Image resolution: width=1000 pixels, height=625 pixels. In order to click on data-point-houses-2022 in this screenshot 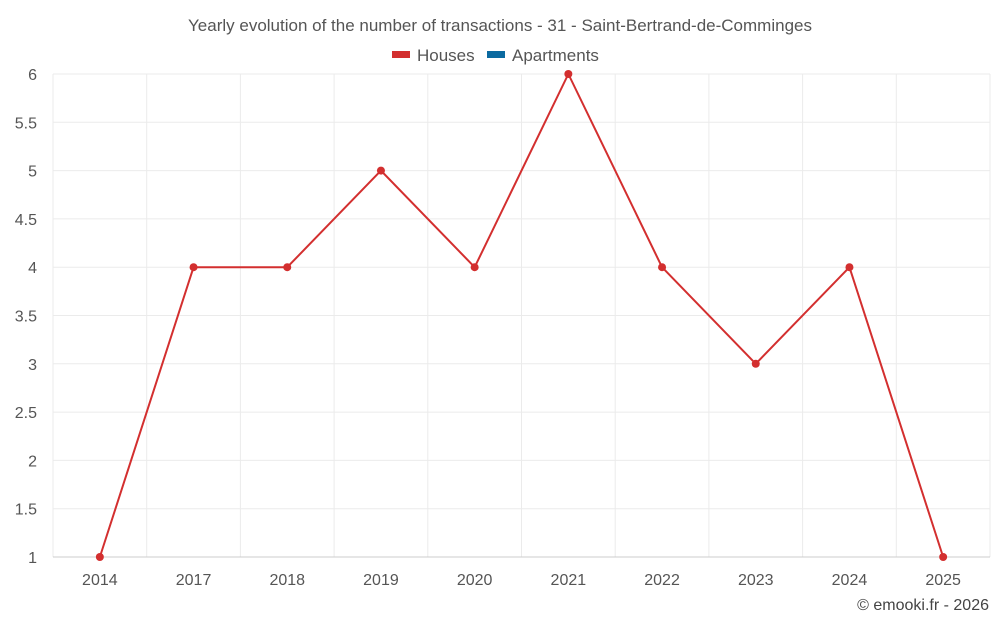, I will do `click(662, 267)`.